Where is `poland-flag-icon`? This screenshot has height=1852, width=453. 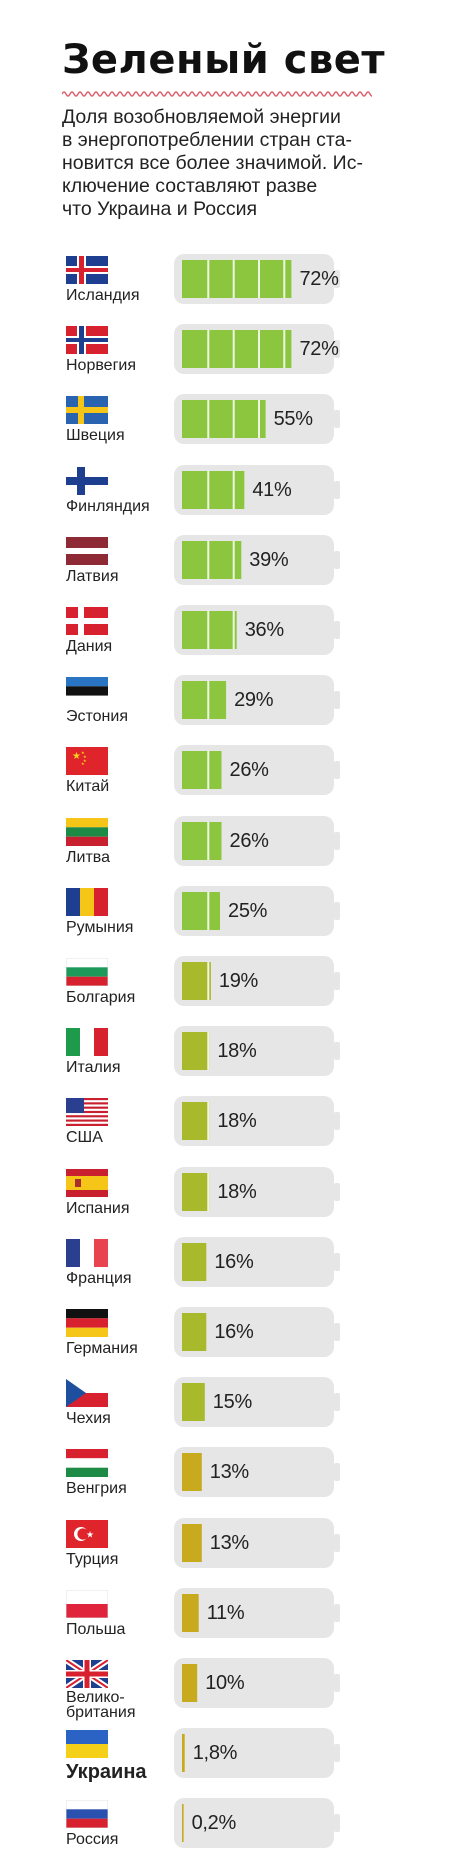
poland-flag-icon is located at coordinates (87, 1603).